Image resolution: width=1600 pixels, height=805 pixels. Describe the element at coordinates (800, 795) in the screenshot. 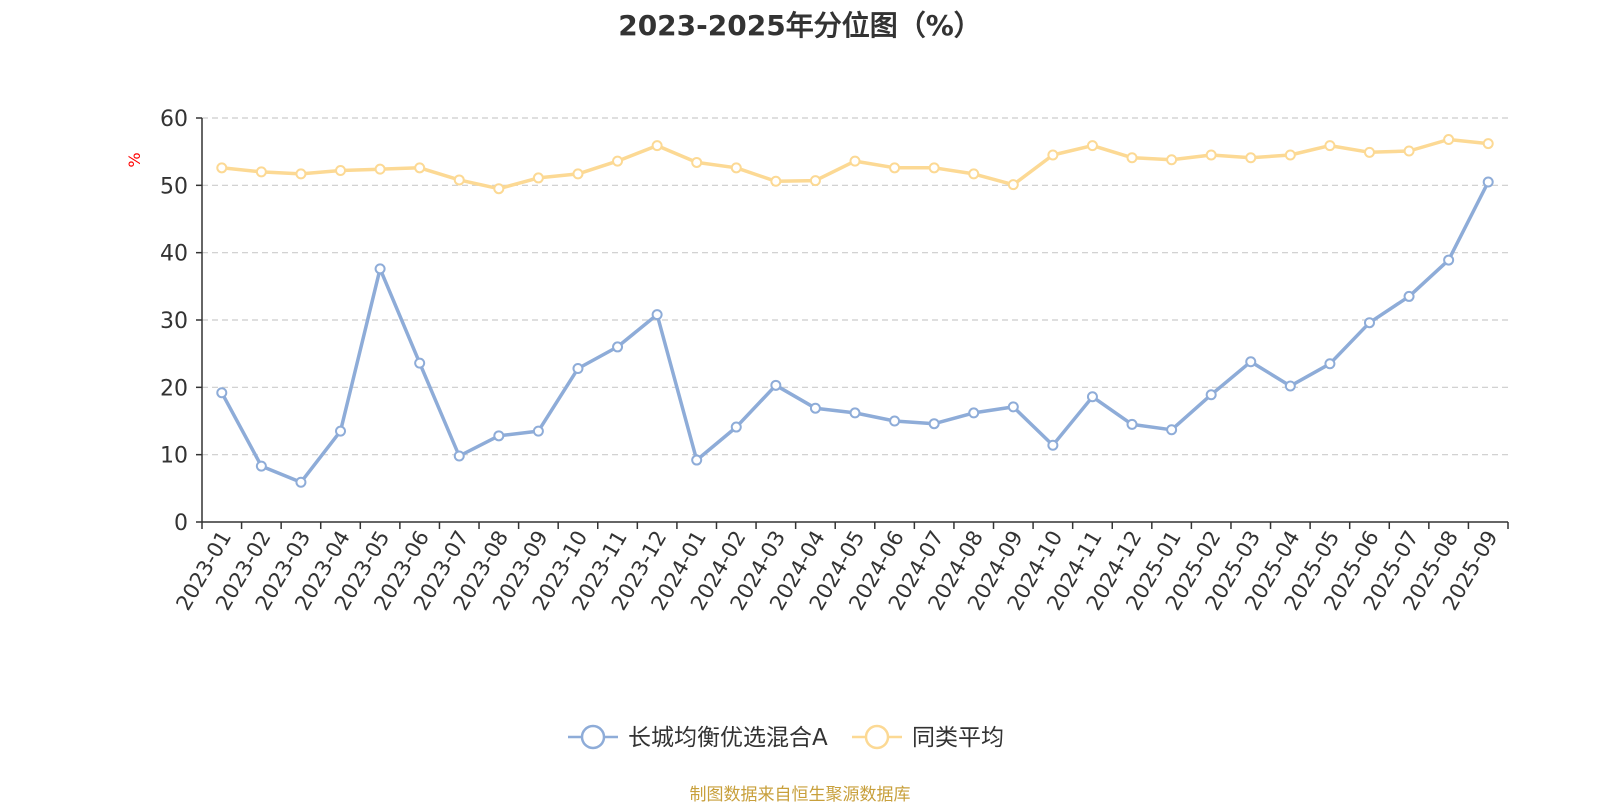

I see `data-source-note: 制图数据来自恒生聚源数据库` at that location.